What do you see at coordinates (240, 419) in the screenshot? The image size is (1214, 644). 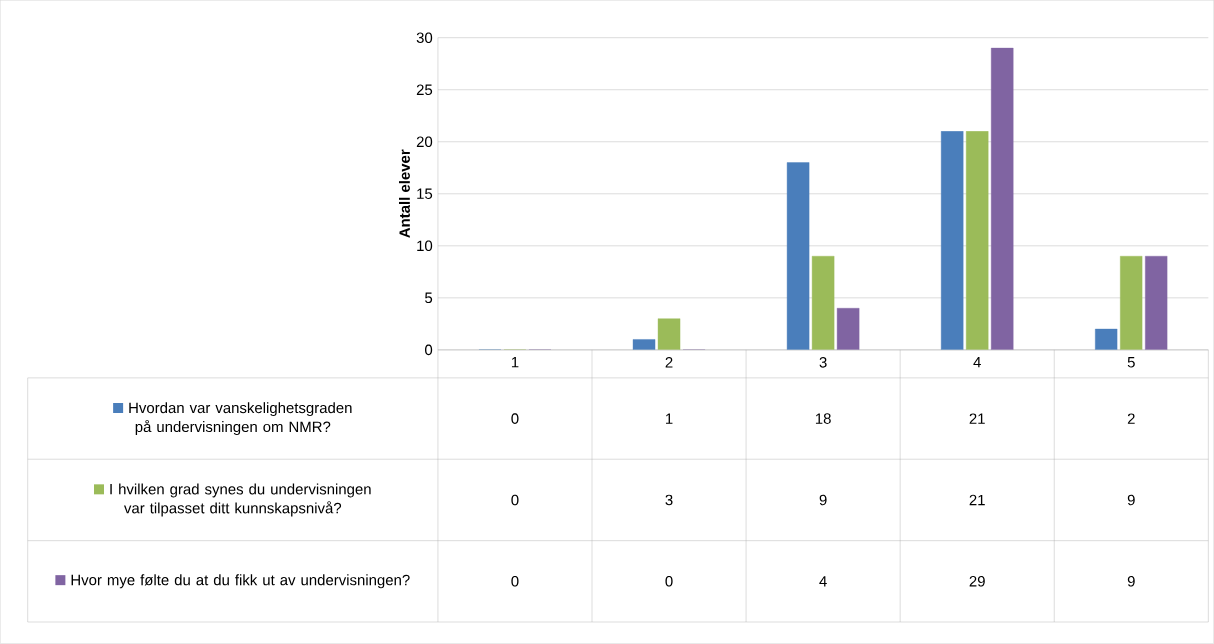 I see `legend-label: Hvordan var vanskelighetsgraden på undervisningen om NMR?` at bounding box center [240, 419].